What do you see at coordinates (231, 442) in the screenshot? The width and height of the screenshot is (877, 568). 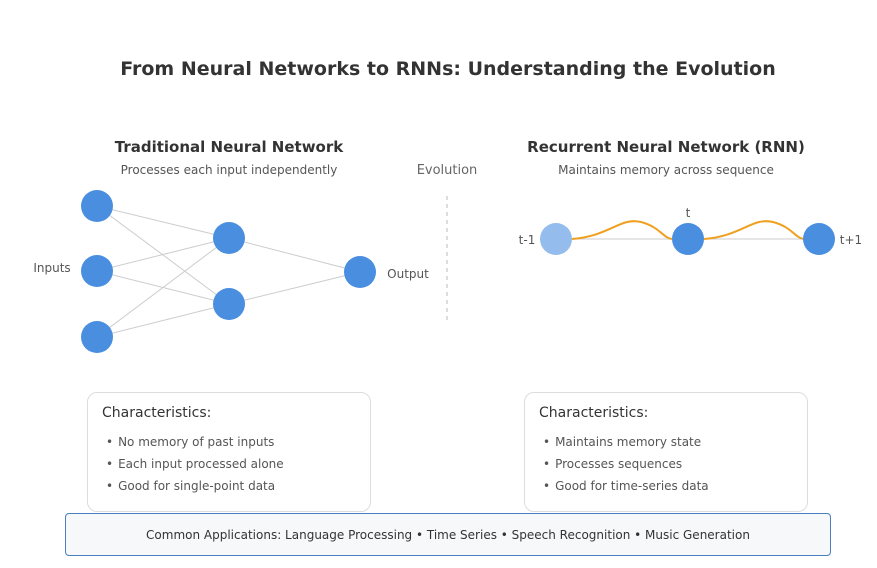 I see `list-item: No memory of past inputs` at bounding box center [231, 442].